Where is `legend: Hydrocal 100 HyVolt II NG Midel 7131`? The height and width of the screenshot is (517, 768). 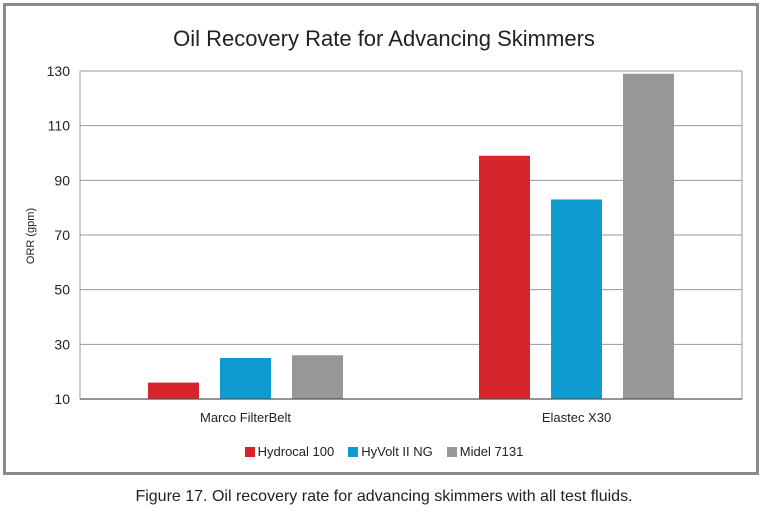 legend: Hydrocal 100 HyVolt II NG Midel 7131 is located at coordinates (384, 451).